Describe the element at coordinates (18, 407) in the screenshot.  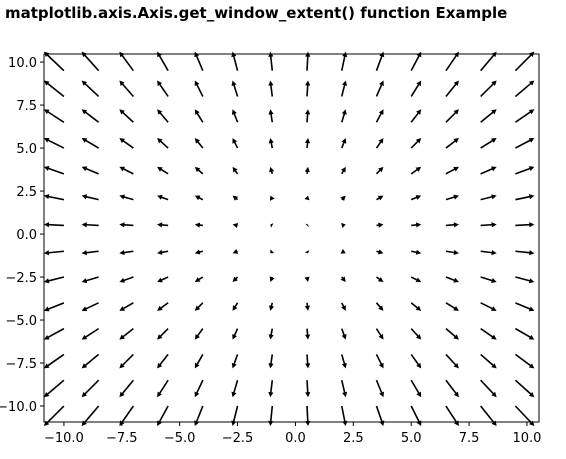
I see `y-tick-label: −10.0` at that location.